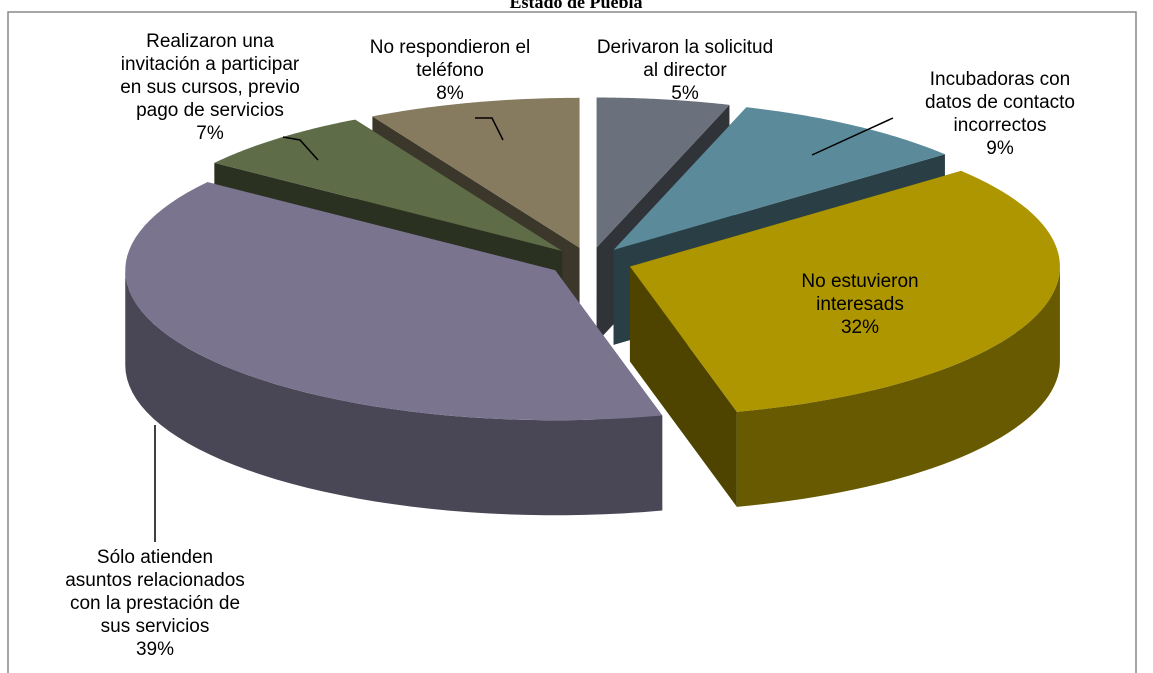 This screenshot has width=1153, height=673. Describe the element at coordinates (210, 110) in the screenshot. I see `label-line: pago de servicios` at that location.